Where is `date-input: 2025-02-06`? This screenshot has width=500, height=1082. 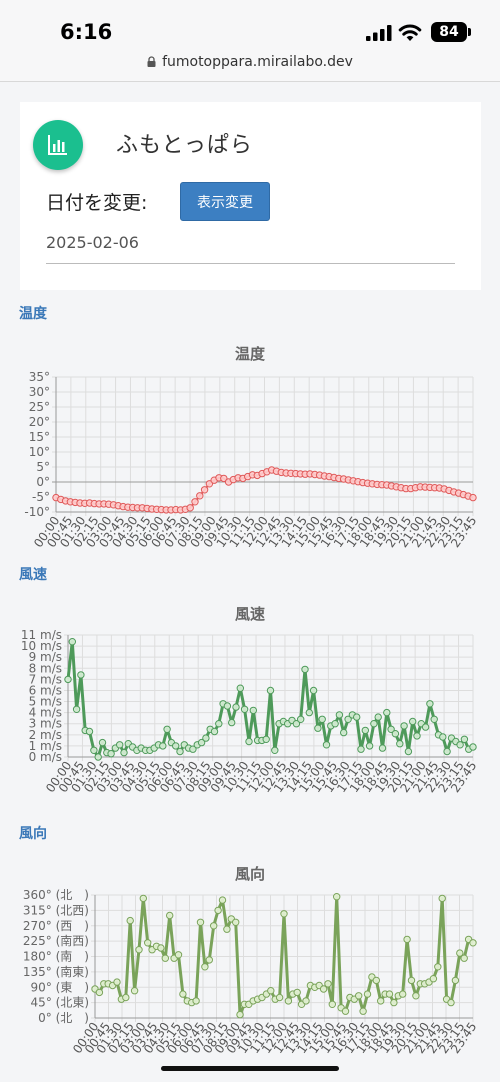 date-input: 2025-02-06 is located at coordinates (92, 242).